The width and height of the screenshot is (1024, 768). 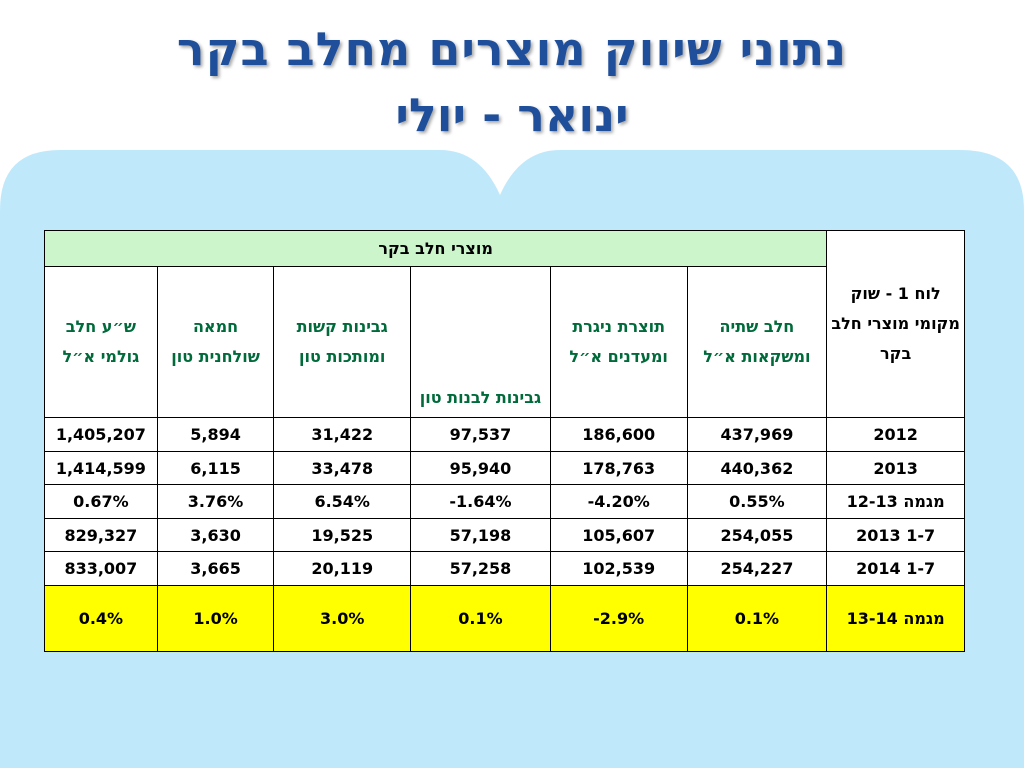 I want to click on table-cell: 186,600, so click(x=618, y=434).